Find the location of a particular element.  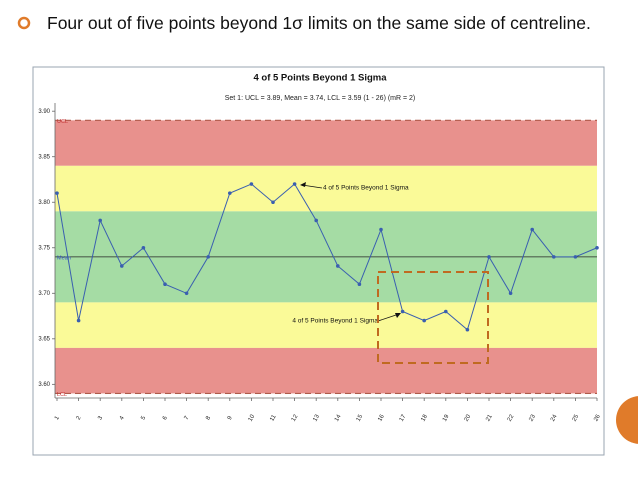

y-tick-label: 3.80 is located at coordinates (44, 203).